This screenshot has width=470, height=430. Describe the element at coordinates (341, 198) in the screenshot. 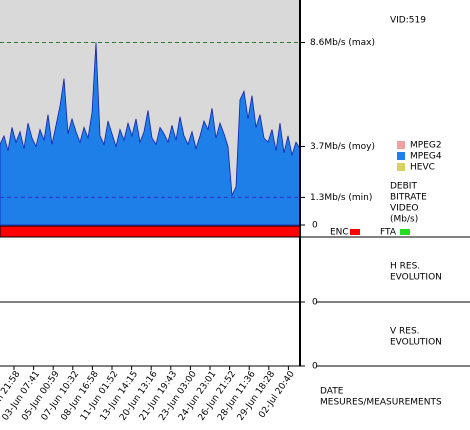

I see `y-tick-label: 1.3Mb/s (min)` at that location.